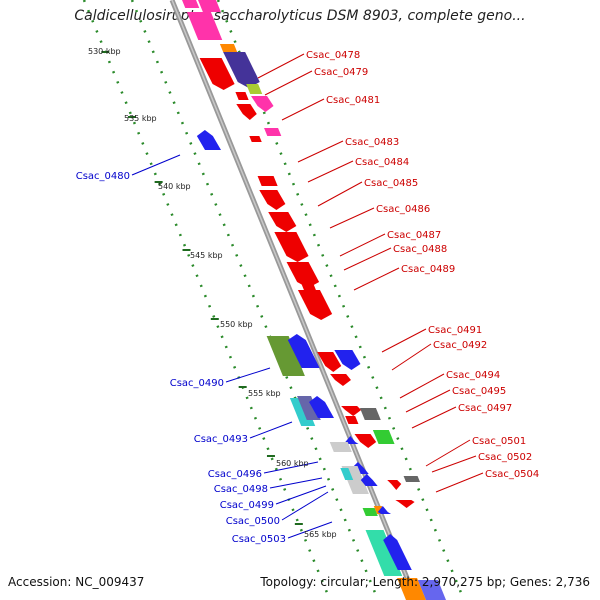  What do you see at coordinates (479, 391) in the screenshot?
I see `gene-label-csac-0495: Csac_0495` at bounding box center [479, 391].